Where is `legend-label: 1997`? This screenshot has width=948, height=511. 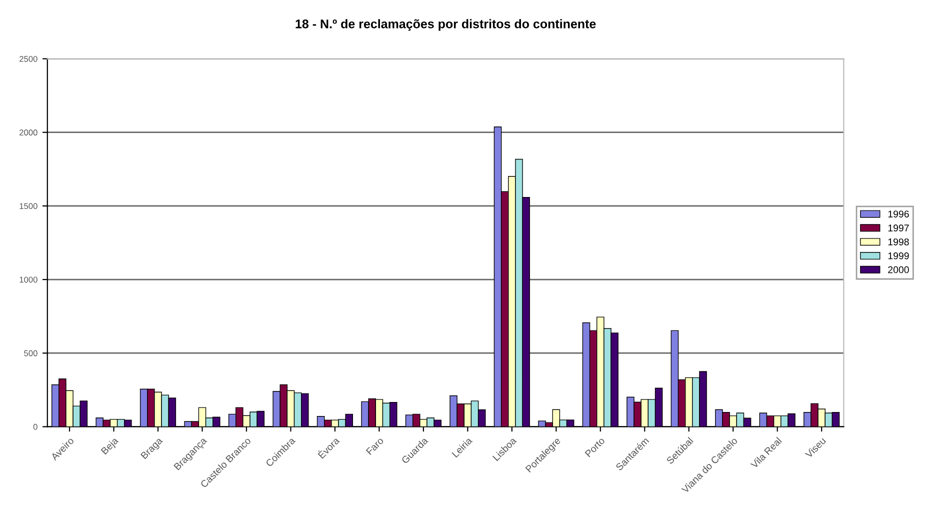
legend-label: 1997 is located at coordinates (898, 228).